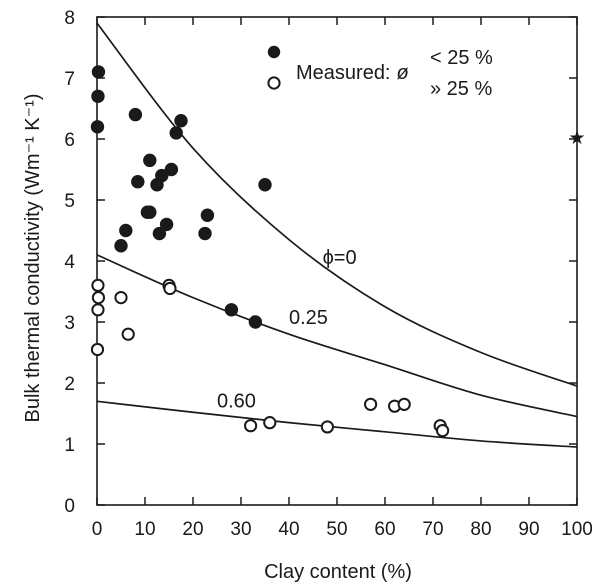 The height and width of the screenshot is (585, 601). I want to click on y-tick-label: 2, so click(69, 384).